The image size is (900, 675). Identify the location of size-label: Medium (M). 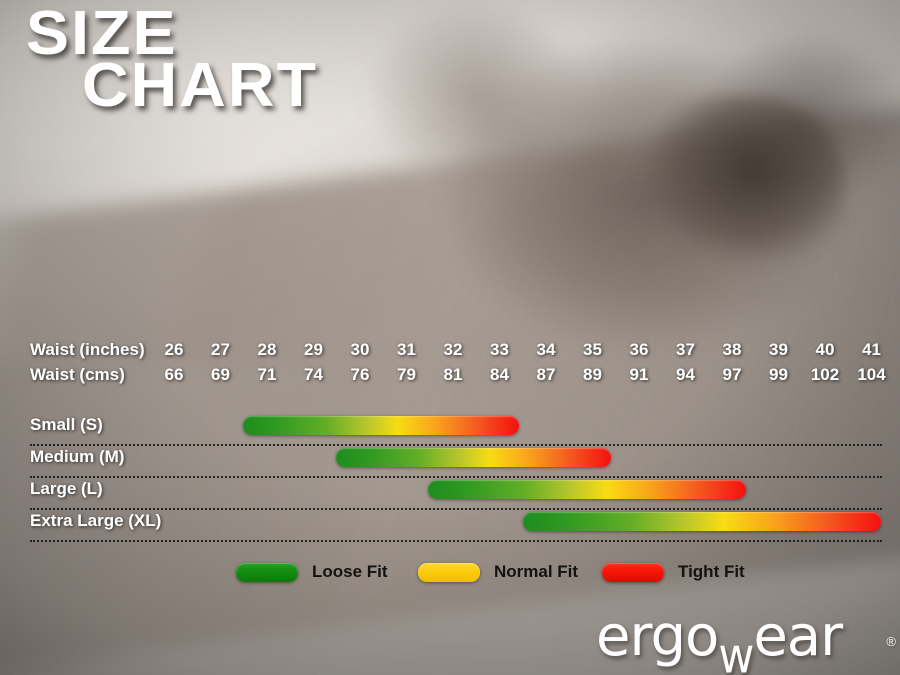
(77, 456).